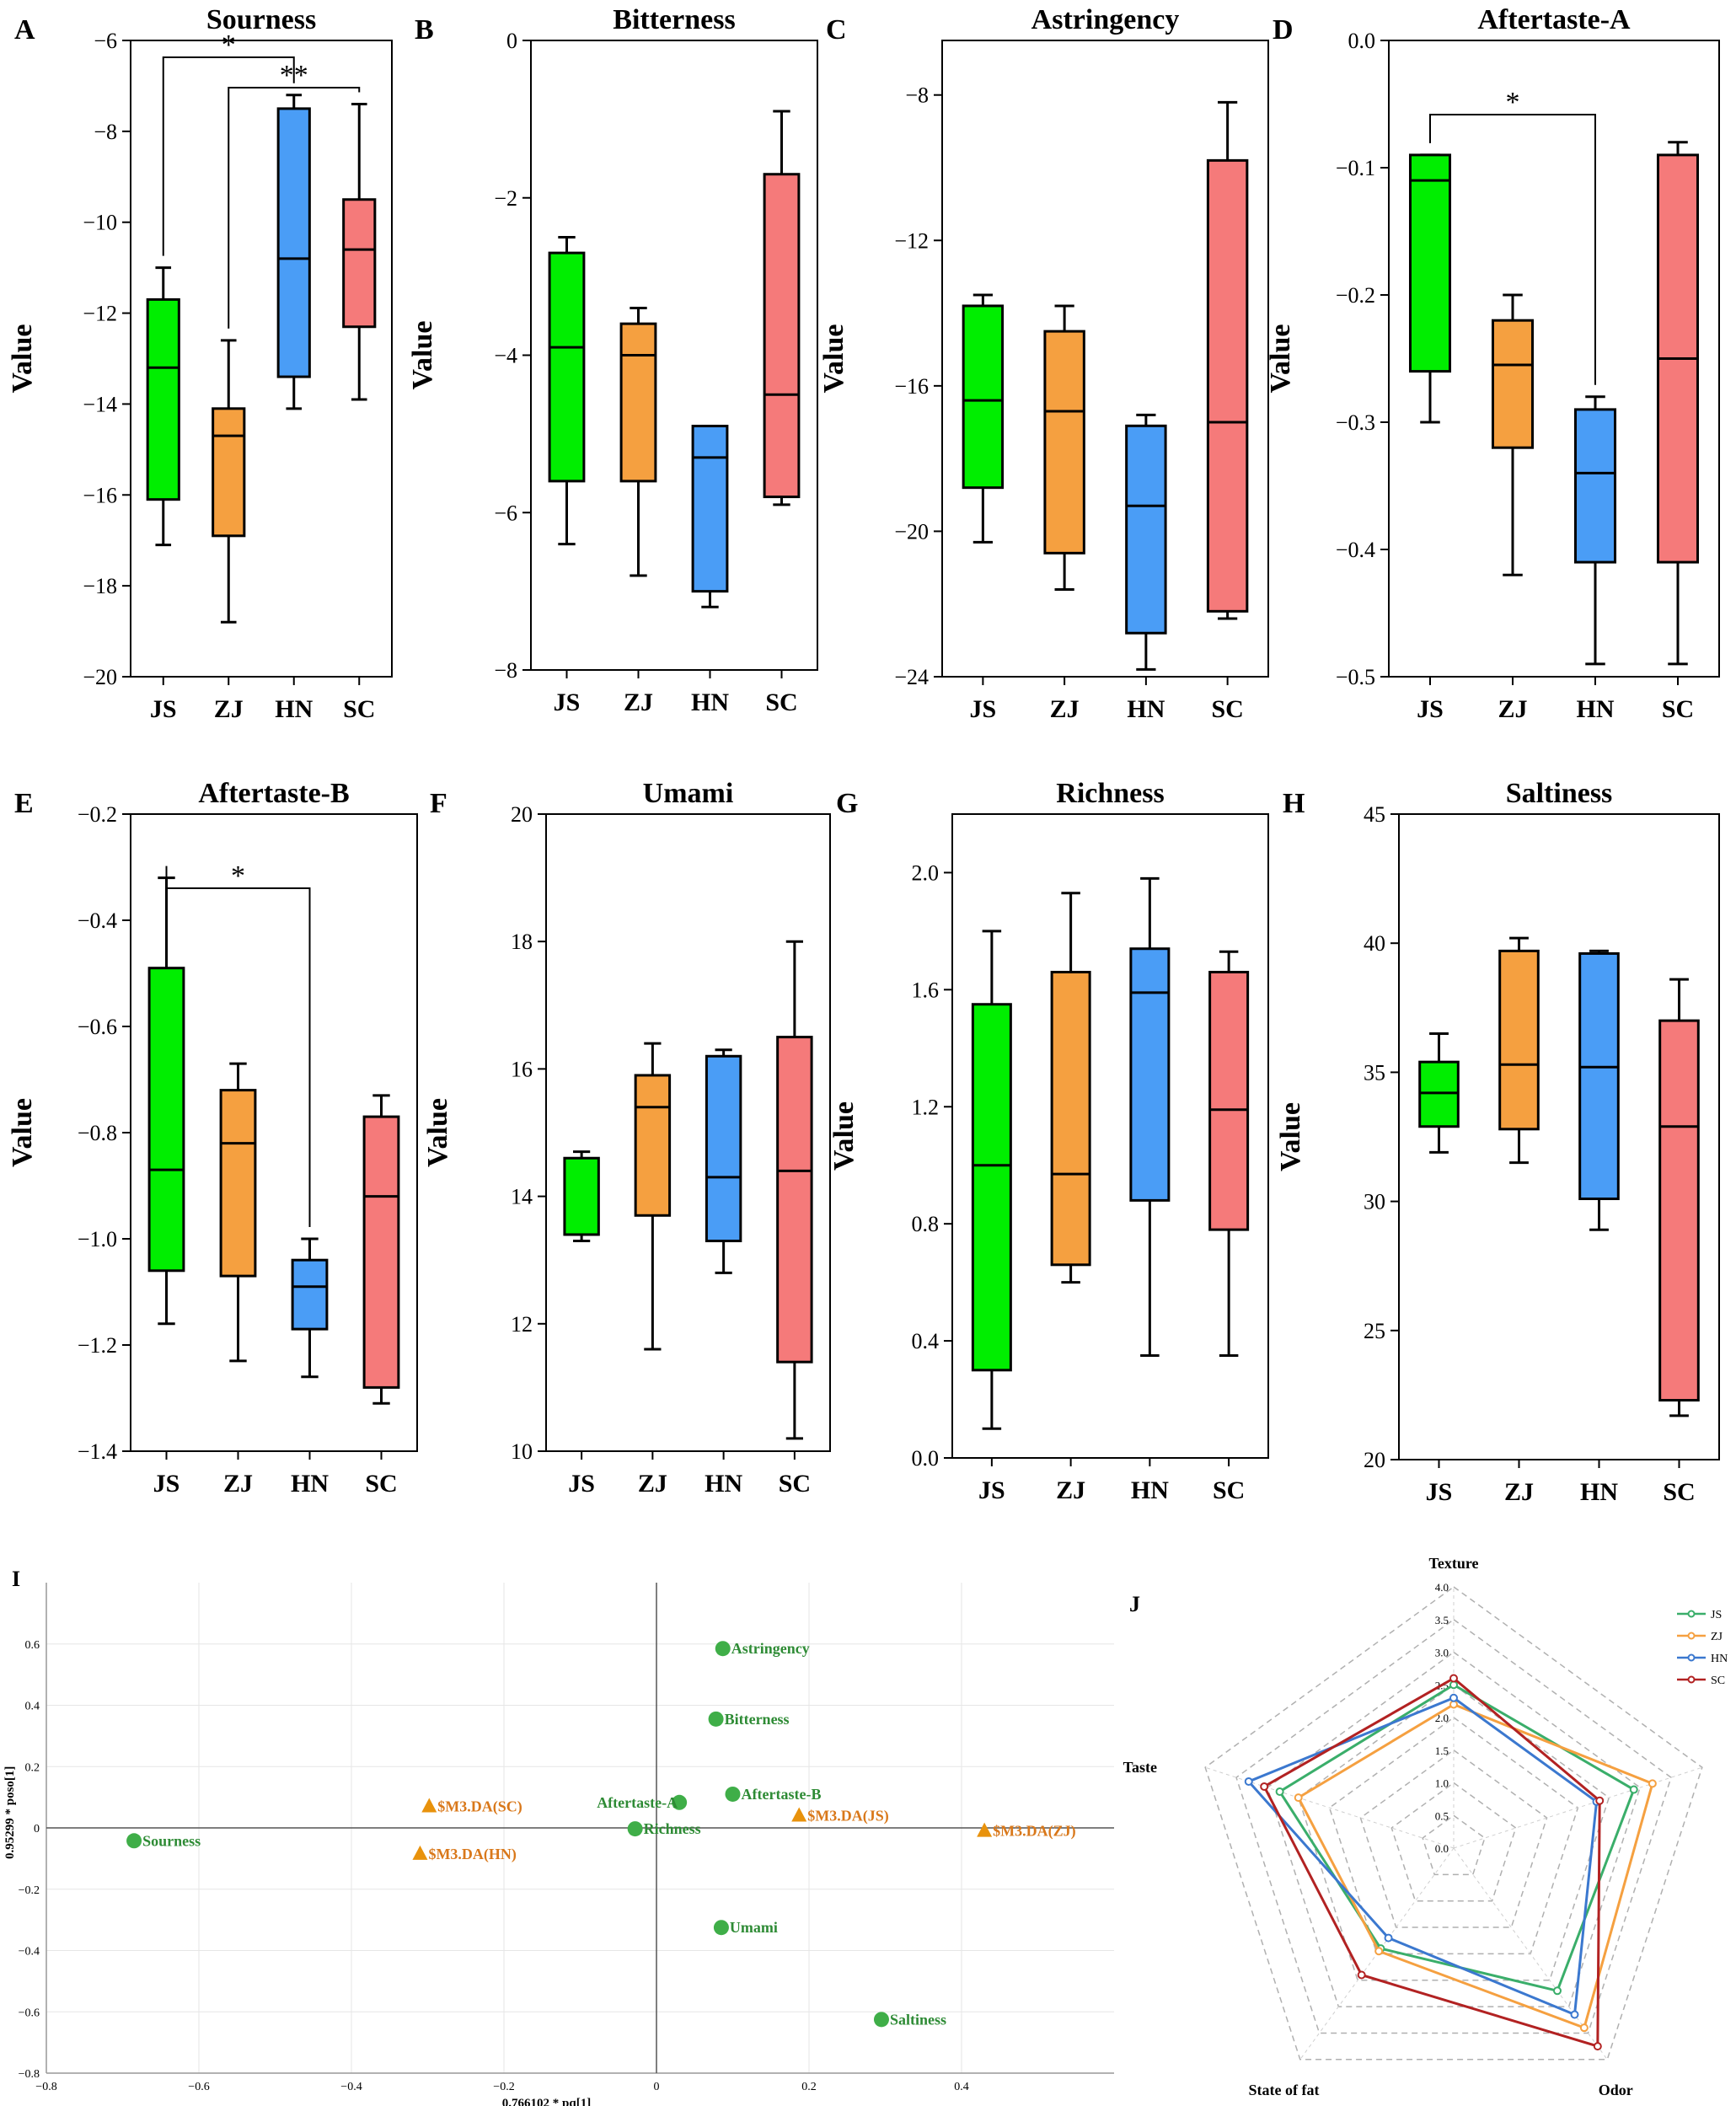 The height and width of the screenshot is (2106, 1736). Describe the element at coordinates (672, 1828) in the screenshot. I see `point-label: Richness` at that location.